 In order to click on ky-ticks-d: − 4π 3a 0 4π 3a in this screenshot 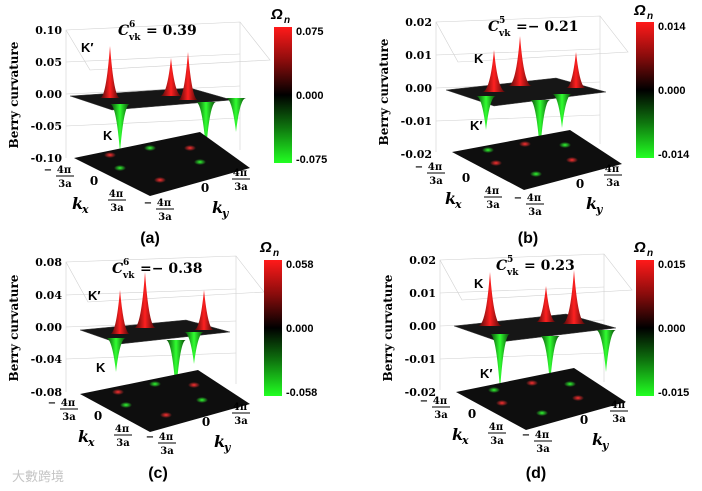, I will do `click(575, 427)`.